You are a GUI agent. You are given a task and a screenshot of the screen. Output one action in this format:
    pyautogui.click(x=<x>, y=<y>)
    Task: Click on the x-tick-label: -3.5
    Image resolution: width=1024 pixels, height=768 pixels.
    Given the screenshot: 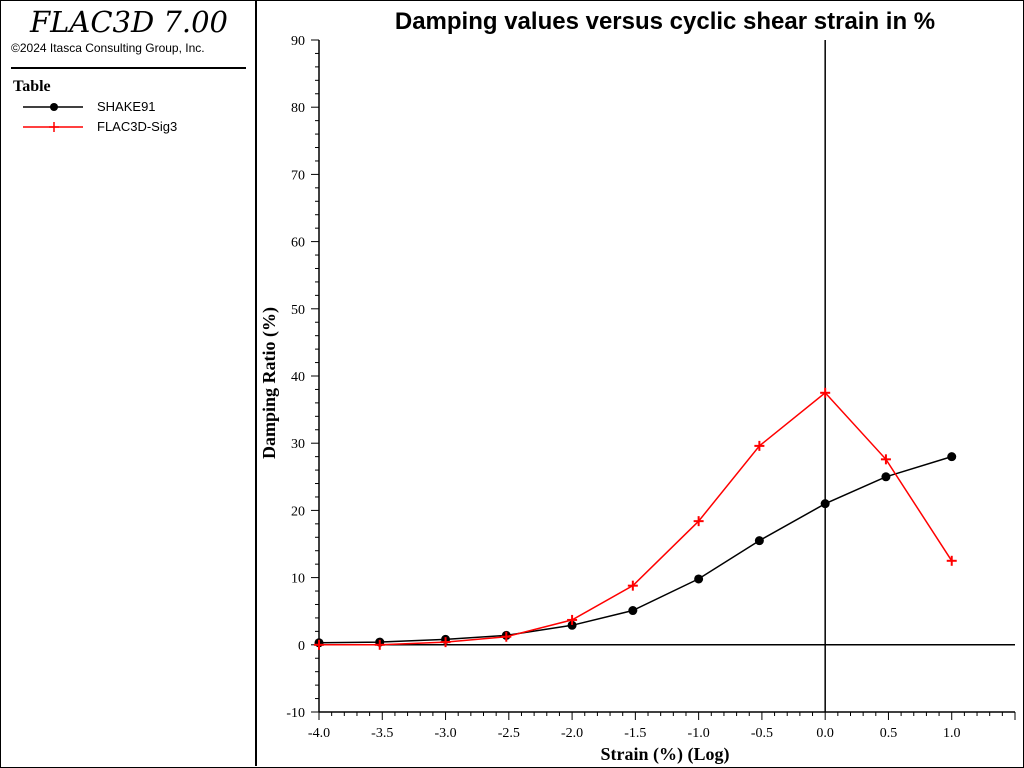 What is the action you would take?
    pyautogui.click(x=382, y=733)
    